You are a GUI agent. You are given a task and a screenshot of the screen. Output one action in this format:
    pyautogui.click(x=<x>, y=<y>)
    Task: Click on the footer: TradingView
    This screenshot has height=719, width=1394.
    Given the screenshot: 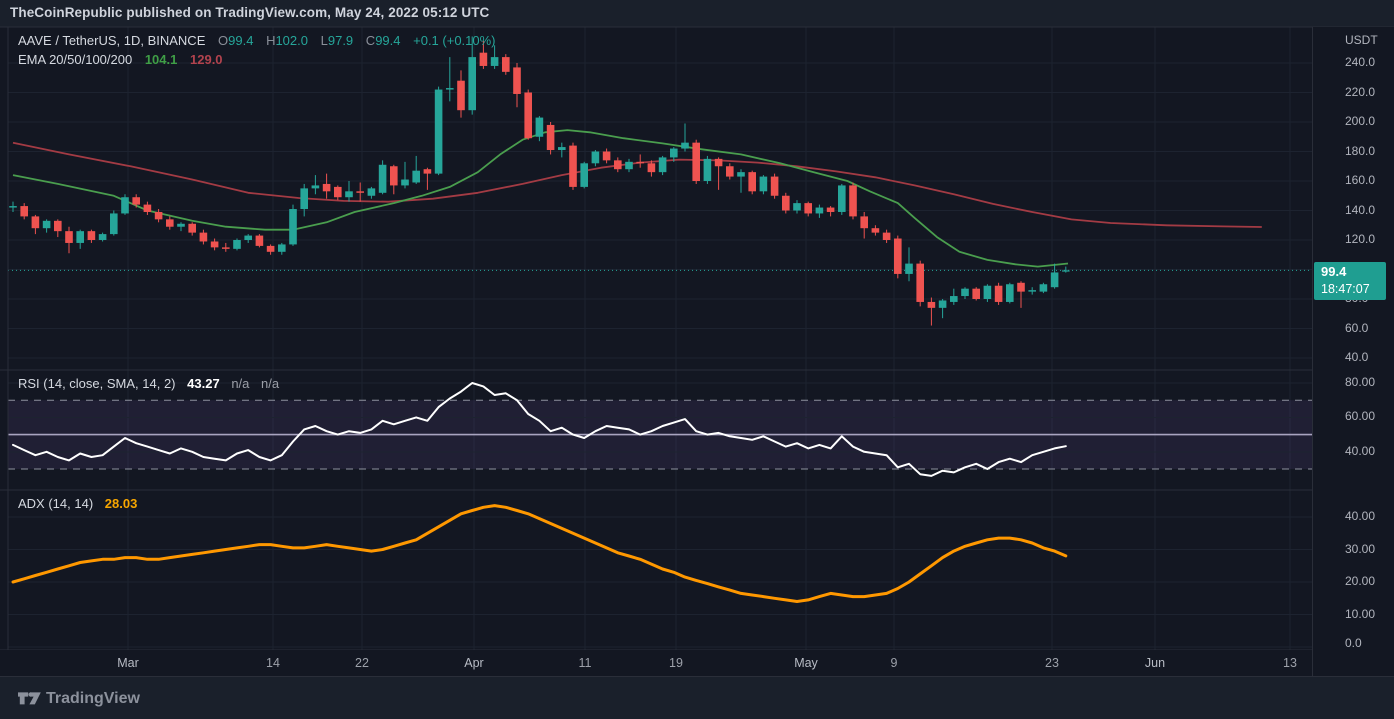 What is the action you would take?
    pyautogui.click(x=697, y=697)
    